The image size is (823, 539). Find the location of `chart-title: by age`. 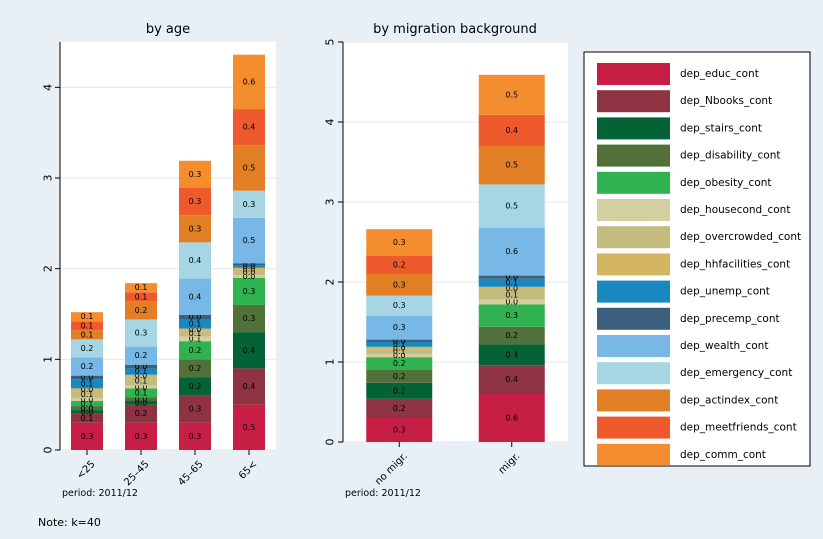

chart-title: by age is located at coordinates (168, 29).